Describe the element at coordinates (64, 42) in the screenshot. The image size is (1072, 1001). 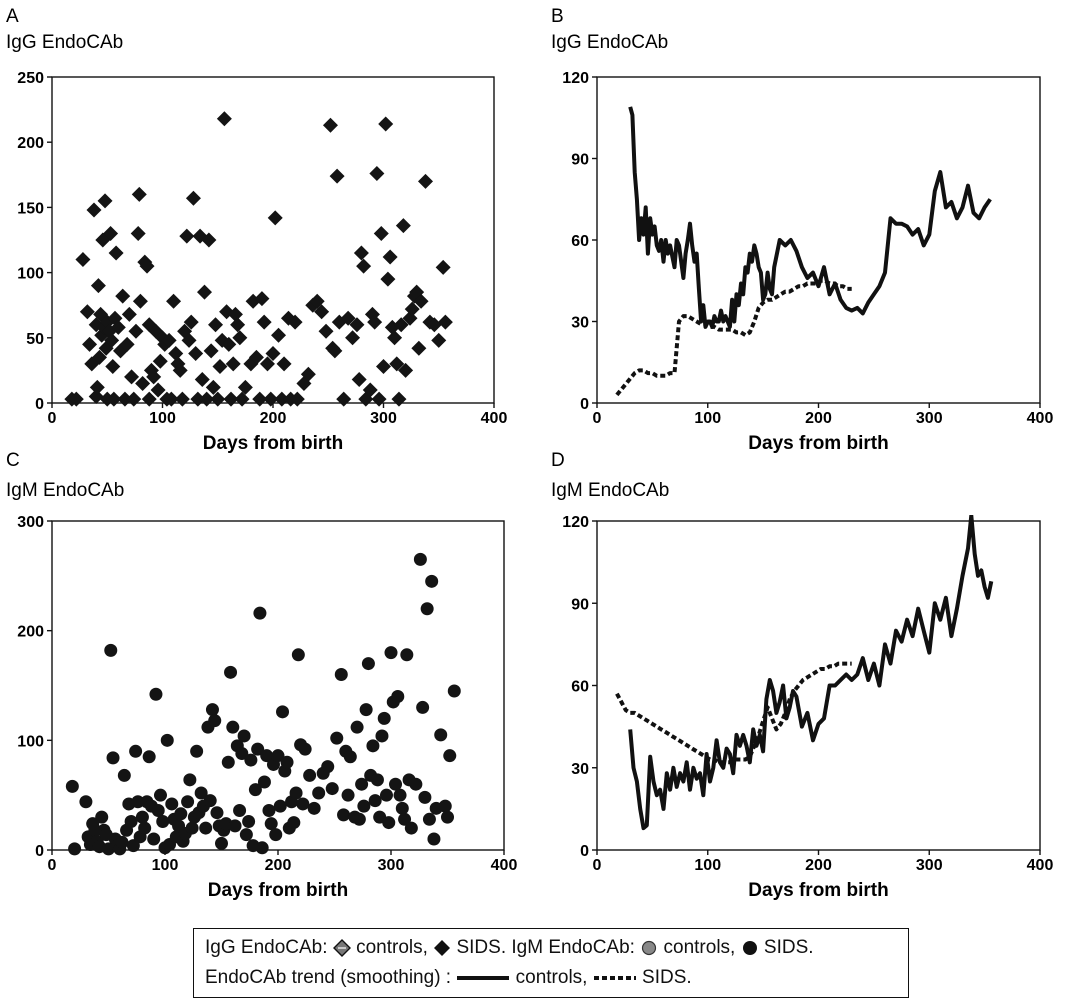
I see `panel-a-title: IgG EndoCAb` at that location.